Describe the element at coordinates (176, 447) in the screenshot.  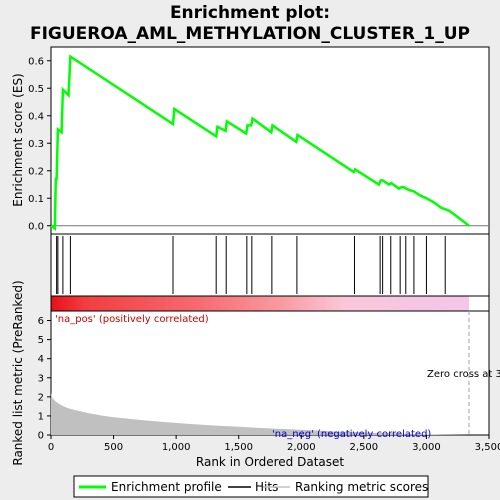
I see `x-tick-label: 1,000` at that location.